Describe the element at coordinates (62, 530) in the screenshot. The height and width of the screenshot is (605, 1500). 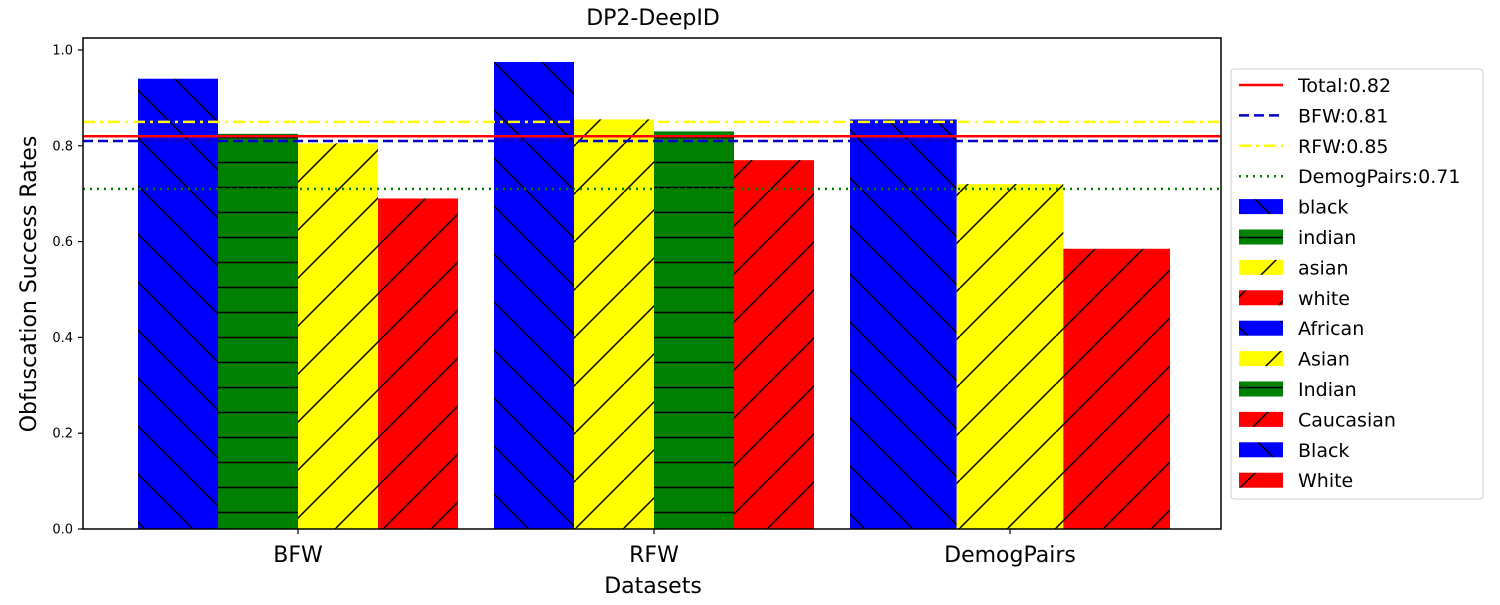
I see `y-tick-label: 0.0` at that location.